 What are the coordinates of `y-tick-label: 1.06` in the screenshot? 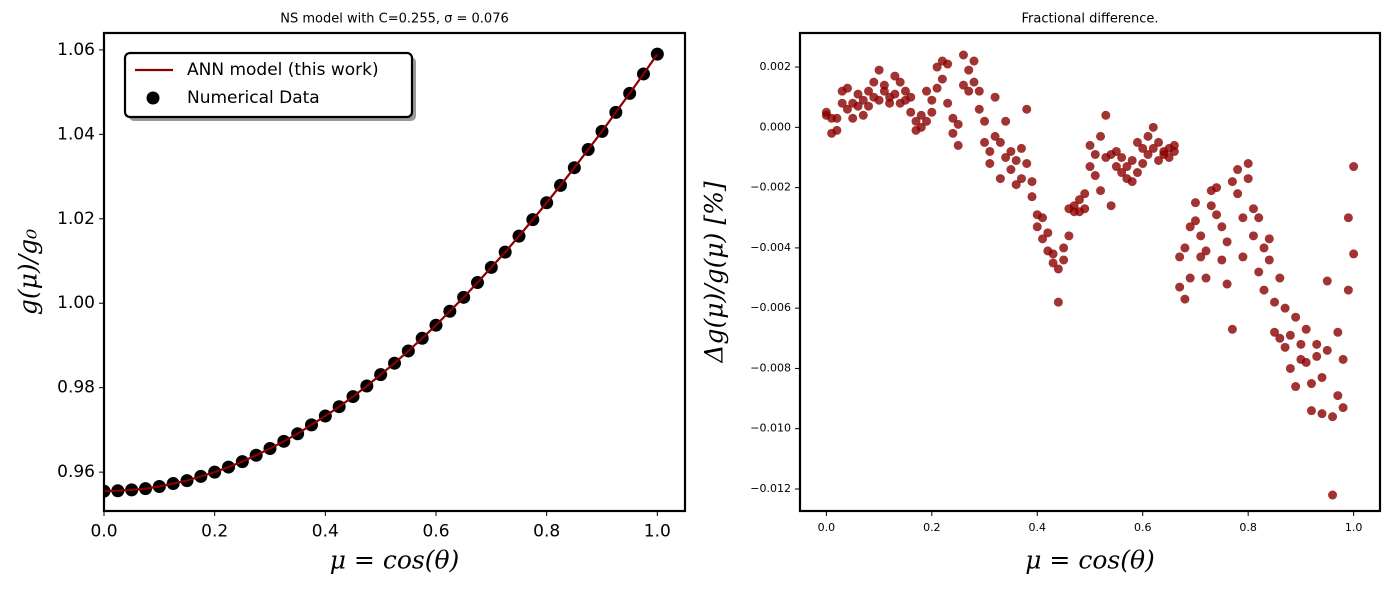 It's located at (76, 50).